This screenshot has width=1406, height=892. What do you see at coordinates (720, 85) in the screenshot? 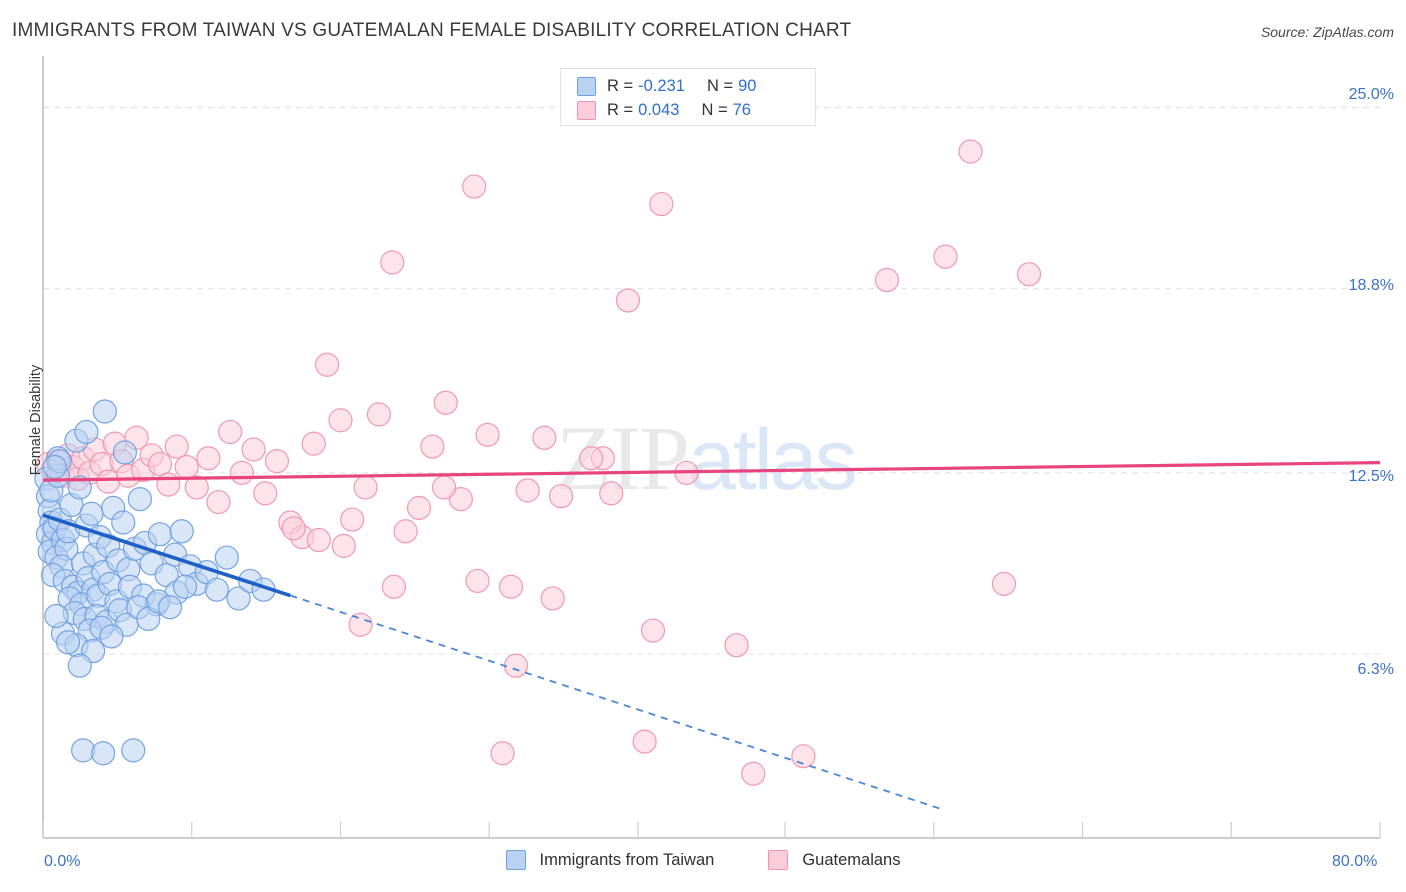
I see `n-label-blue: N =` at bounding box center [720, 85].